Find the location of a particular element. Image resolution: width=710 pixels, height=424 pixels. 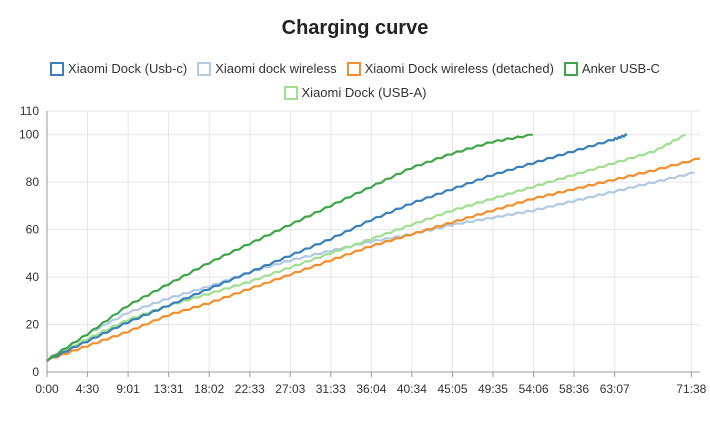

x-tick-label: 45:05 is located at coordinates (452, 389).